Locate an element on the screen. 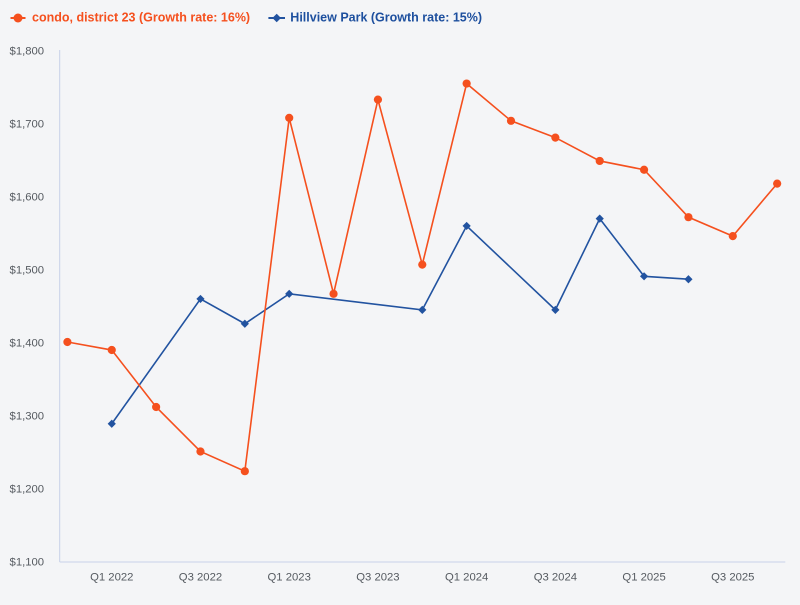  svg-text: $1,800 is located at coordinates (27, 52).